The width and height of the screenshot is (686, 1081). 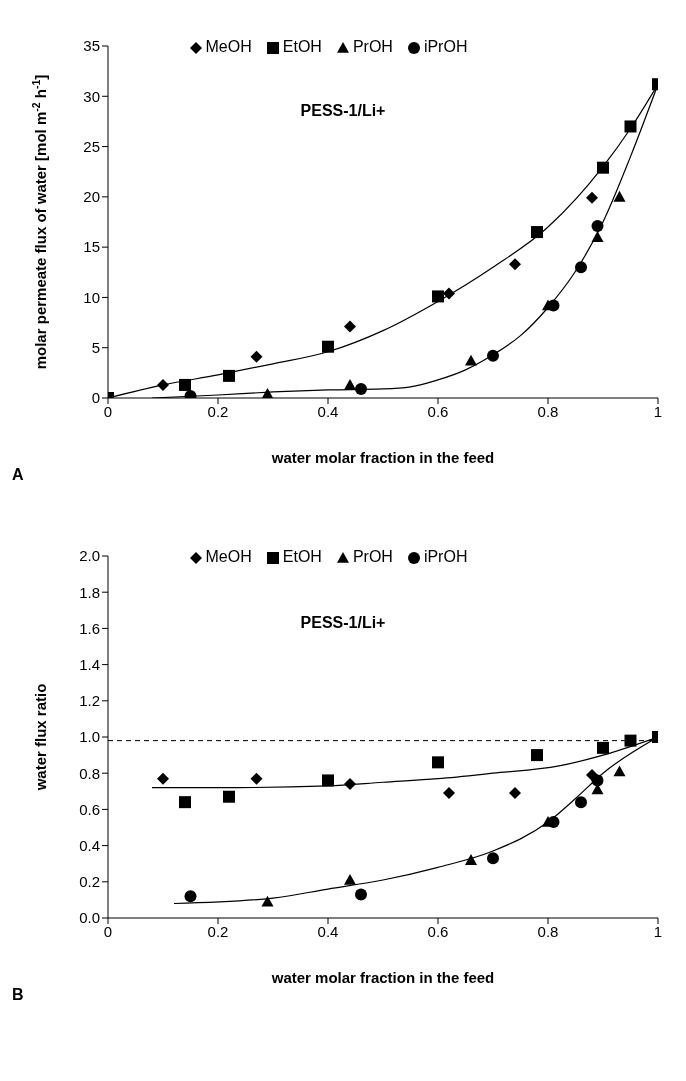 I want to click on y-tick-label: 0.0, so click(x=89, y=918).